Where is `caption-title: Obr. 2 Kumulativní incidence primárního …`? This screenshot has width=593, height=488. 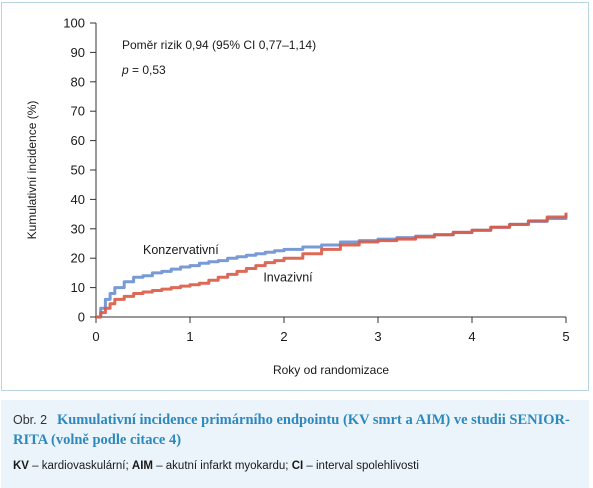 caption-title: Obr. 2 Kumulativní incidence primárního … is located at coordinates (298, 430).